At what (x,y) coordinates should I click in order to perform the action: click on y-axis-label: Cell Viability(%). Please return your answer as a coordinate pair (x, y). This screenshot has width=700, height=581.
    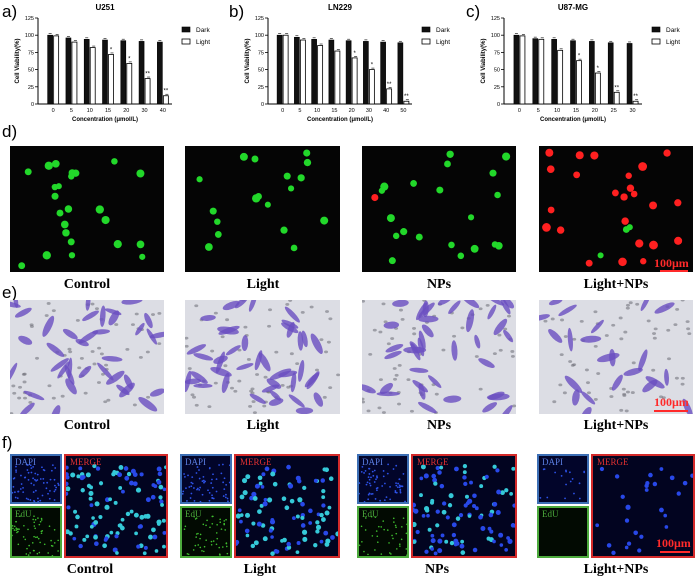
    Looking at the image, I should click on (248, 61).